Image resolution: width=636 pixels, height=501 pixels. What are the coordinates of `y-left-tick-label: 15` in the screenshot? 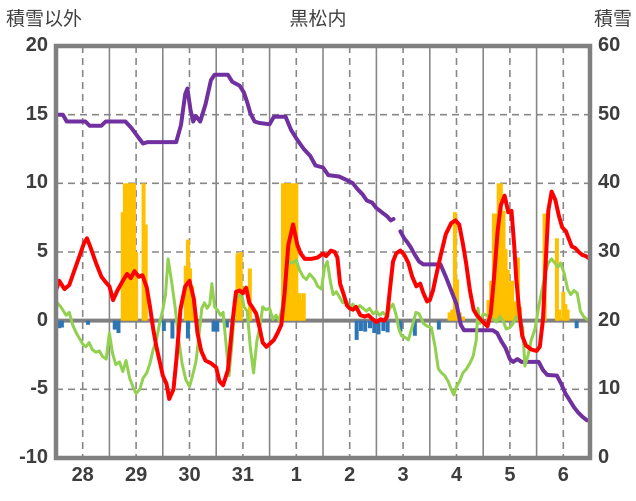 It's located at (36, 113).